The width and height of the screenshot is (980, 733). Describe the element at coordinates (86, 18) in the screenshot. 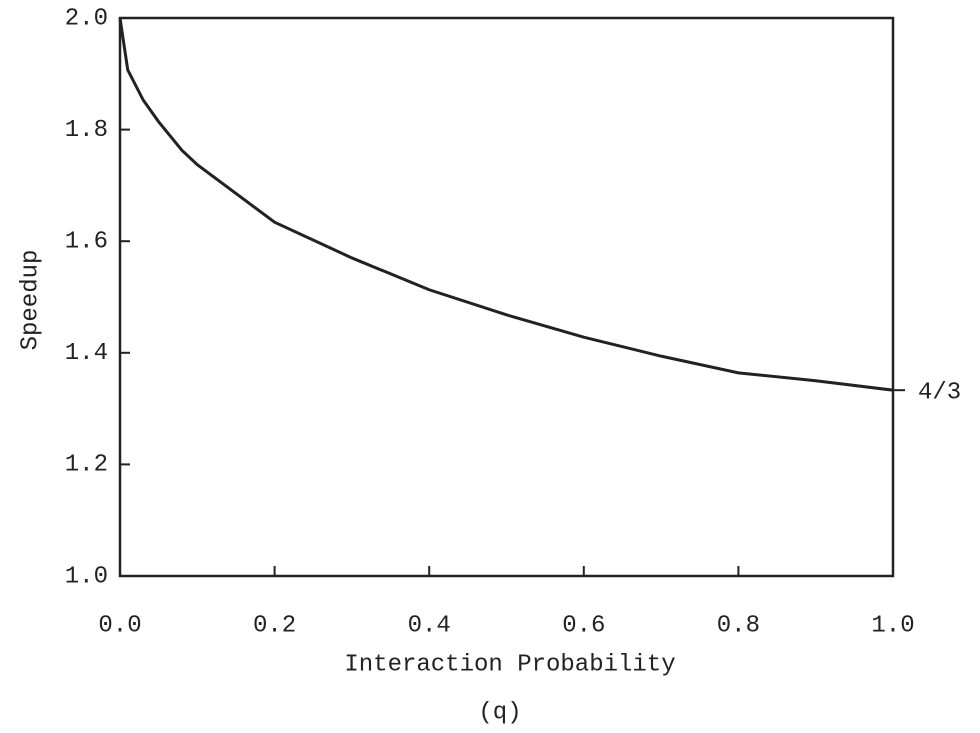

I see `y-tick-label: 2.0` at that location.